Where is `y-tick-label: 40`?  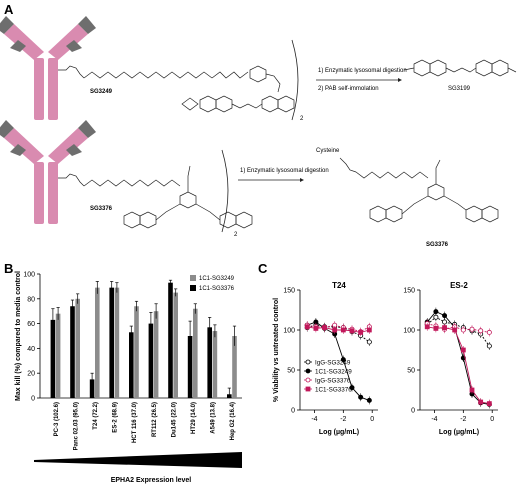
y-tick-label: 40 is located at coordinates (31, 349).